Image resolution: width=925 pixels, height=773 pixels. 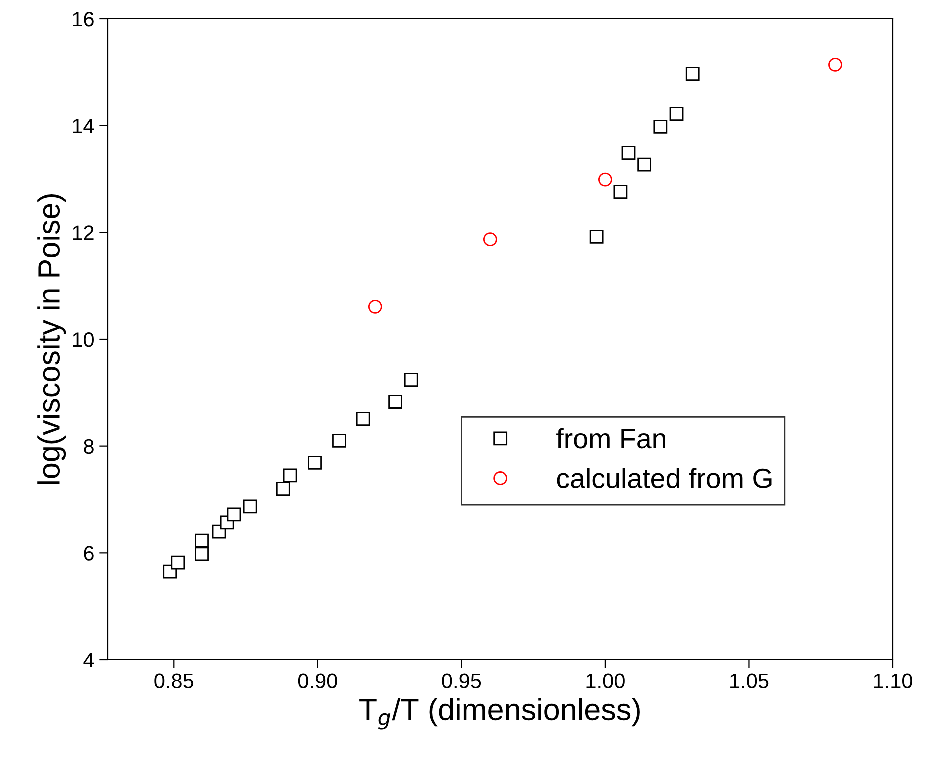 I want to click on legend-label: from Fan, so click(x=611, y=438).